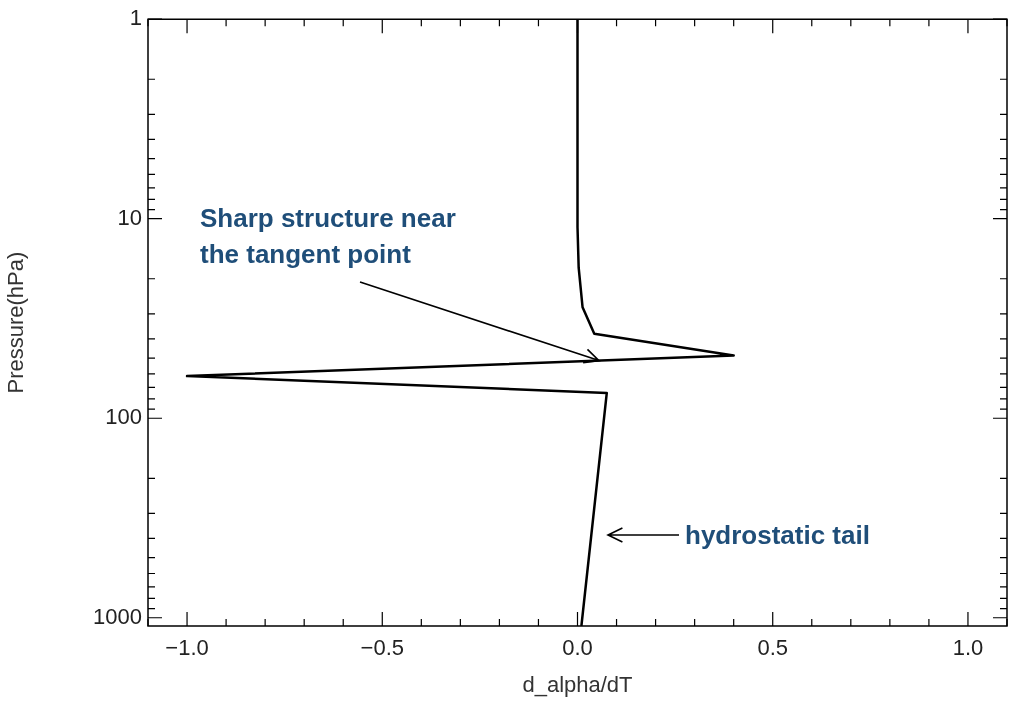 Image resolution: width=1017 pixels, height=703 pixels. Describe the element at coordinates (328, 236) in the screenshot. I see `annotation: Sharp structure near the tangent point` at that location.